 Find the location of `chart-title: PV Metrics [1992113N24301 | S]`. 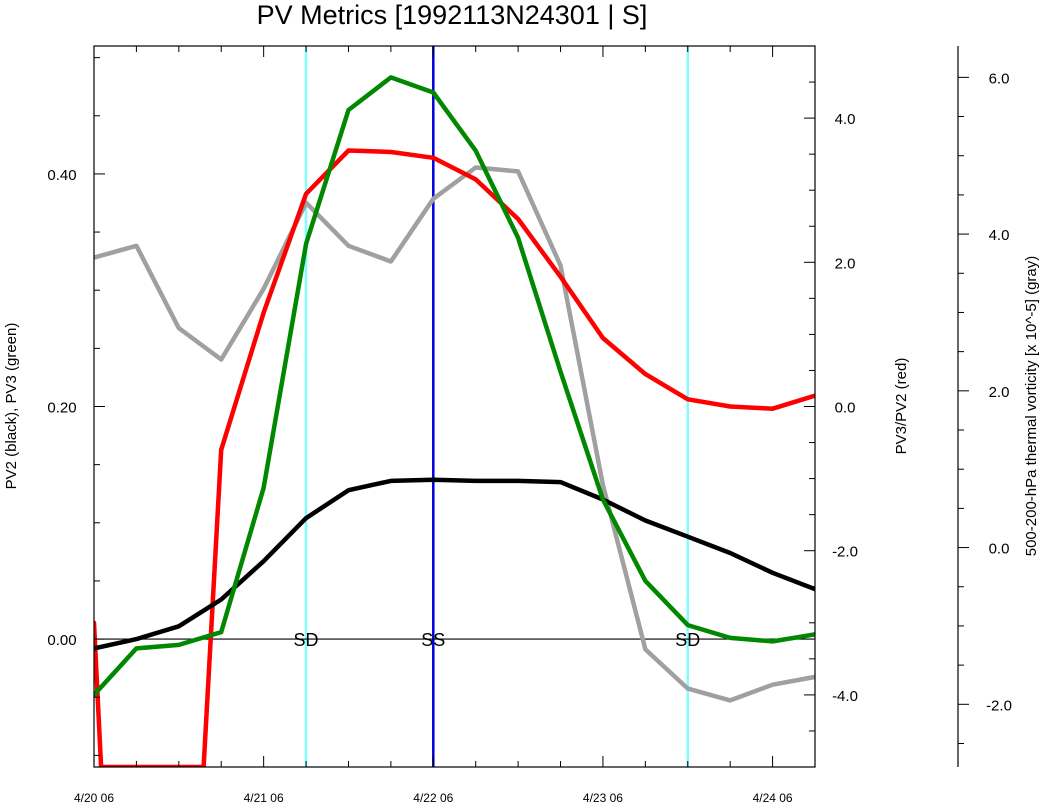

chart-title: PV Metrics [1992113N24301 | S] is located at coordinates (452, 15).